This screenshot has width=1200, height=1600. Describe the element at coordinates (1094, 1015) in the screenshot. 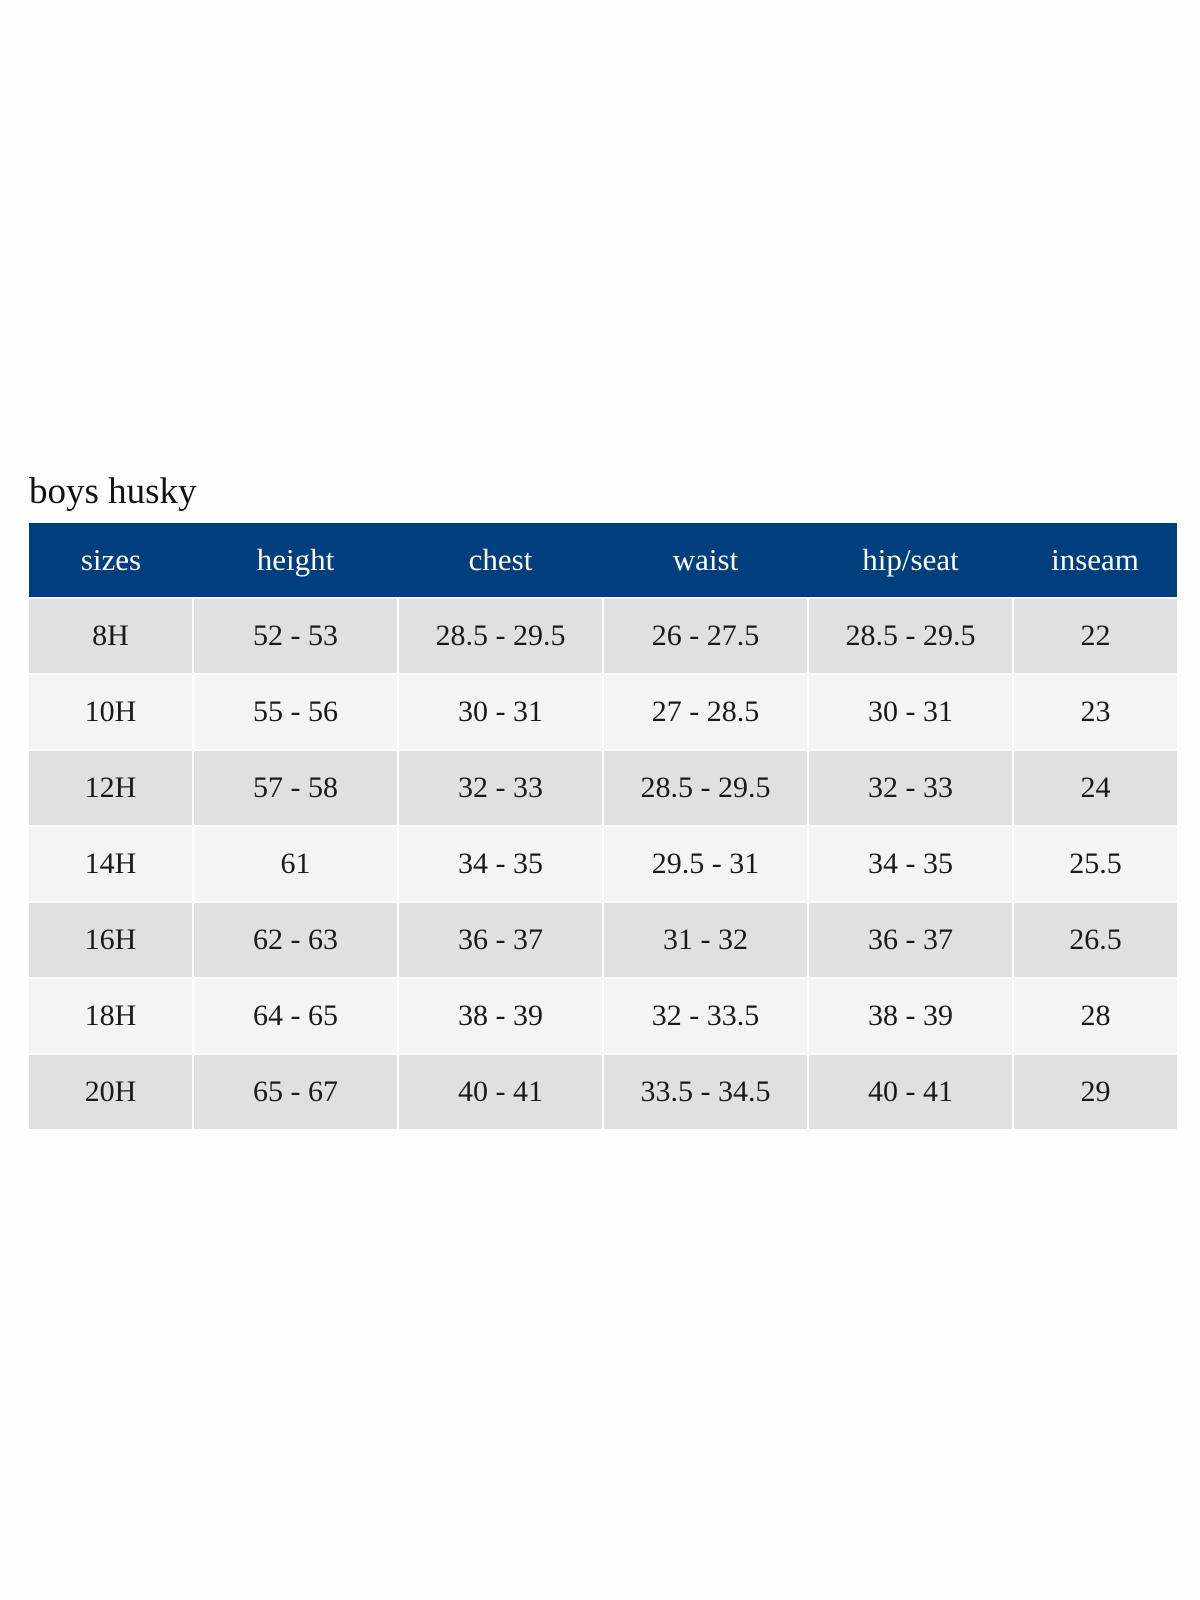

I see `table-cell: 28` at that location.